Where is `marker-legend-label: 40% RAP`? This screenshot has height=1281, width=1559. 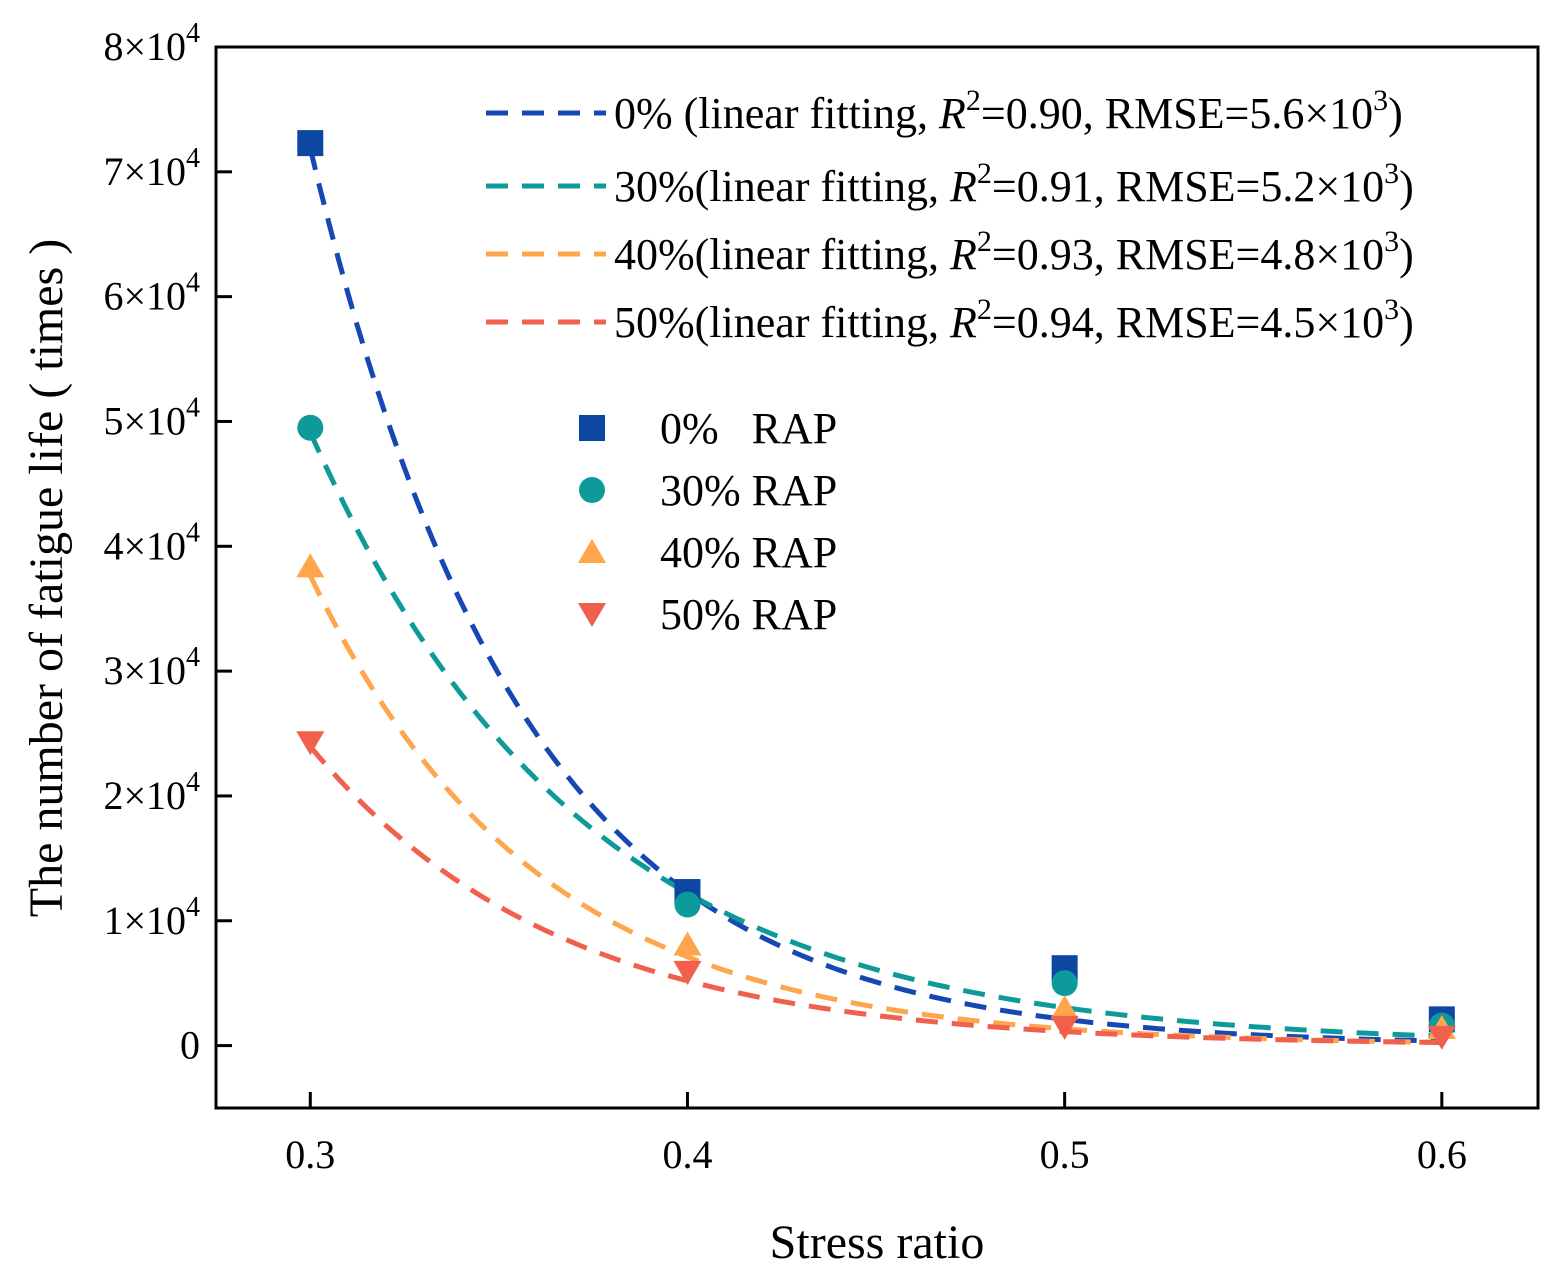 marker-legend-label: 40% RAP is located at coordinates (748, 552).